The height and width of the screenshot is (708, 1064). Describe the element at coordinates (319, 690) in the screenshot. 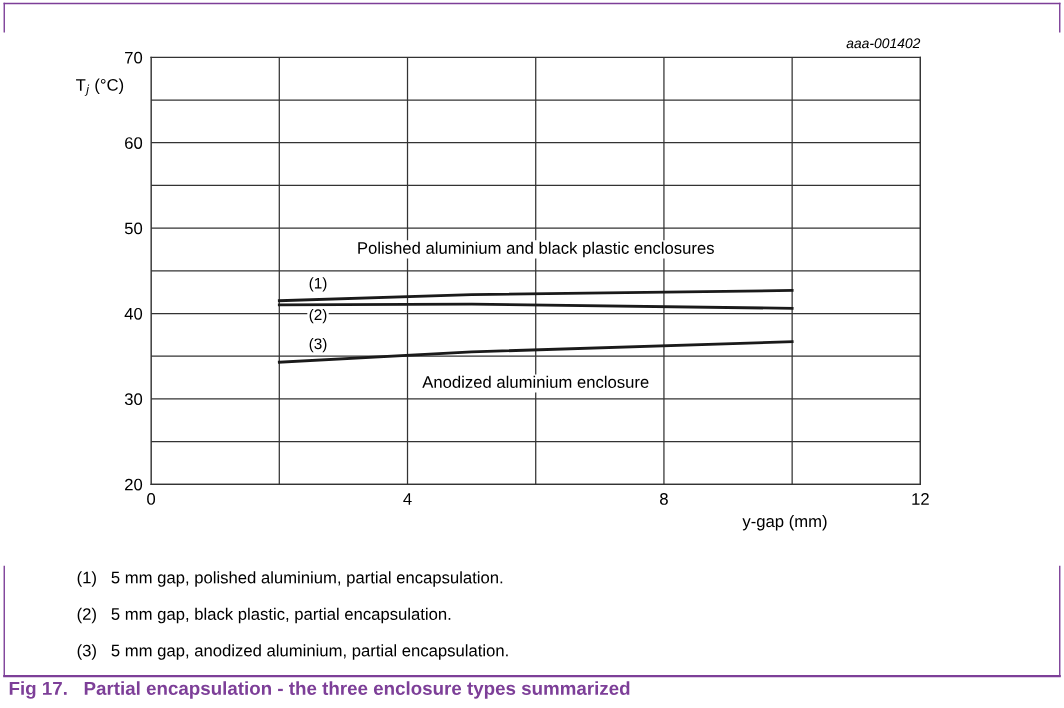

I see `text: Fig 17. Partial encapsulation - the three enclosure types summarized` at that location.